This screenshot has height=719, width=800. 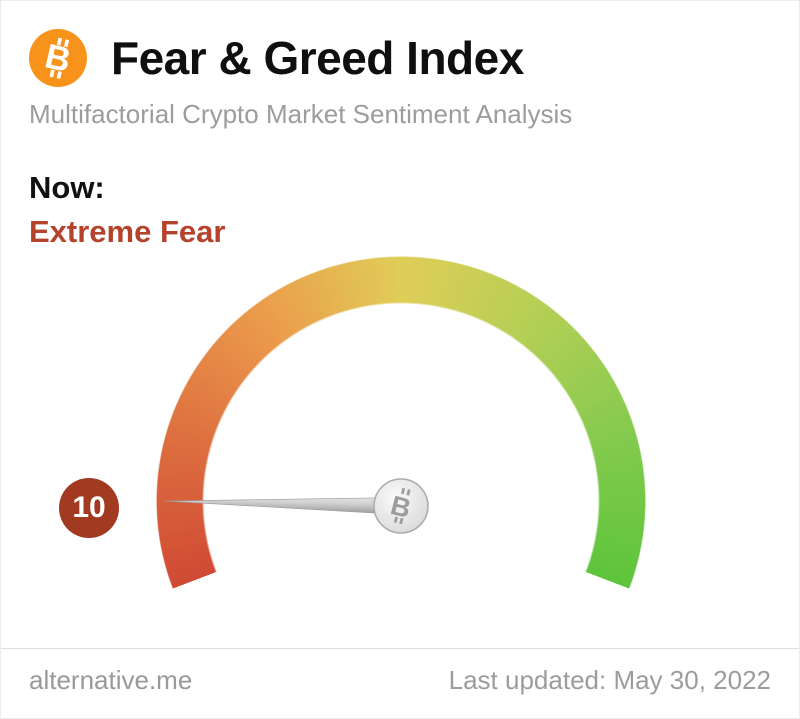 What do you see at coordinates (111, 680) in the screenshot?
I see `source-link: alternative.me` at bounding box center [111, 680].